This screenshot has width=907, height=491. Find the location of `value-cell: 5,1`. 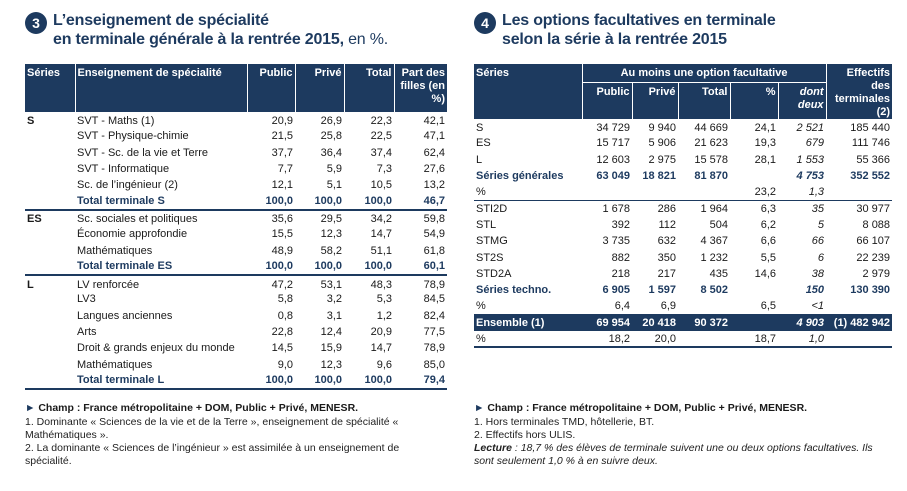

value-cell: 5,1 is located at coordinates (334, 185).